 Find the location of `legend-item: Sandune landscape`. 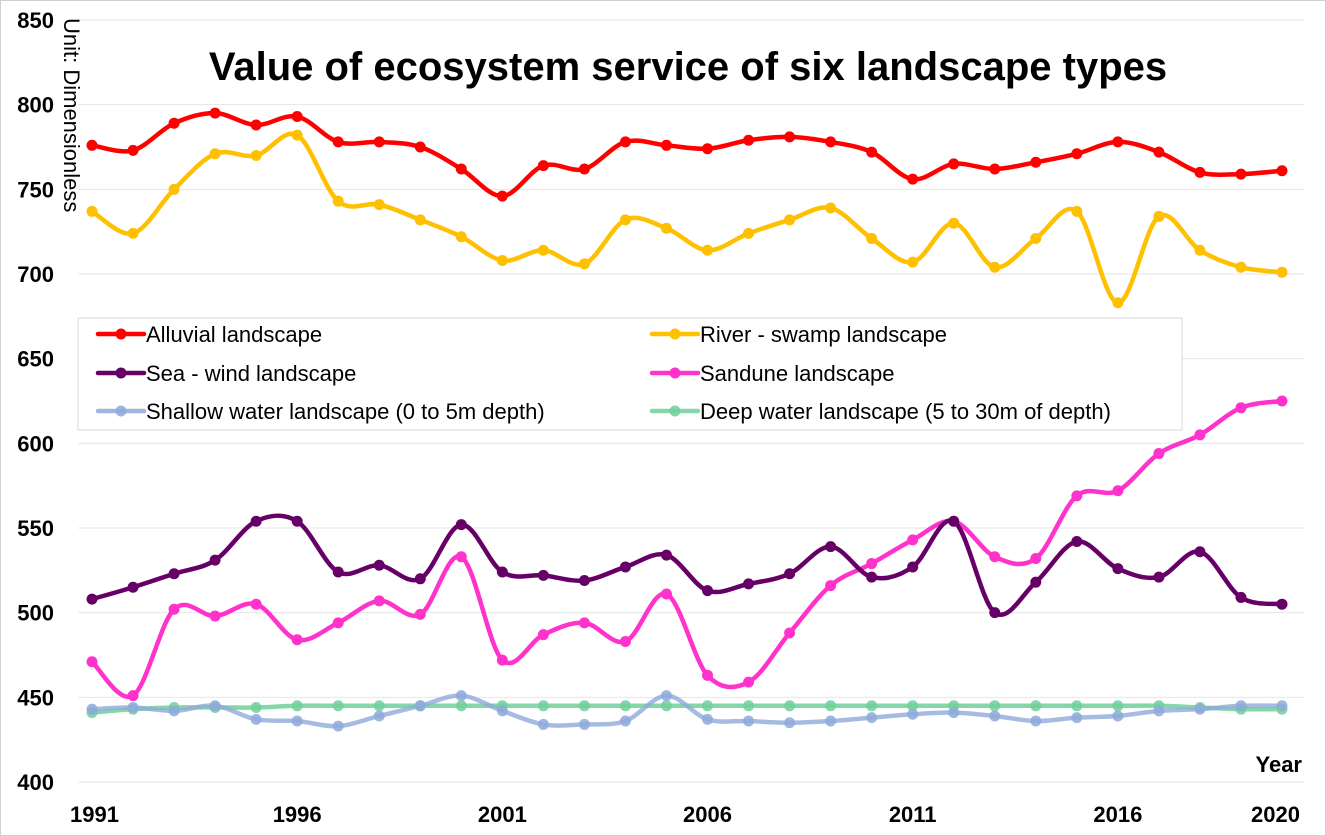

legend-item: Sandune landscape is located at coordinates (772, 373).